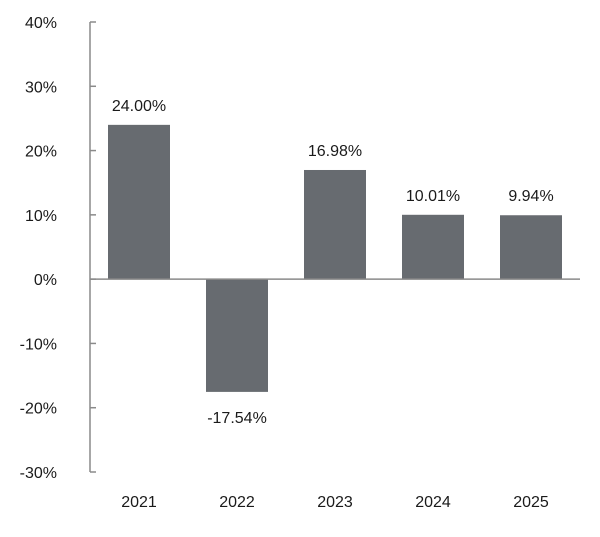  Describe the element at coordinates (45, 280) in the screenshot. I see `y-tick-label: 0%` at that location.